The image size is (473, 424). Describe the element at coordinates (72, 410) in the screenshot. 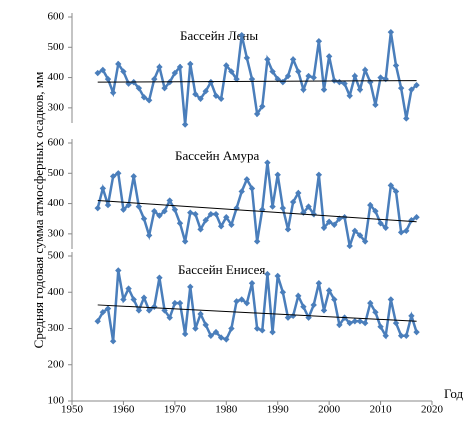

I see `x-tick-label: 1950` at that location.